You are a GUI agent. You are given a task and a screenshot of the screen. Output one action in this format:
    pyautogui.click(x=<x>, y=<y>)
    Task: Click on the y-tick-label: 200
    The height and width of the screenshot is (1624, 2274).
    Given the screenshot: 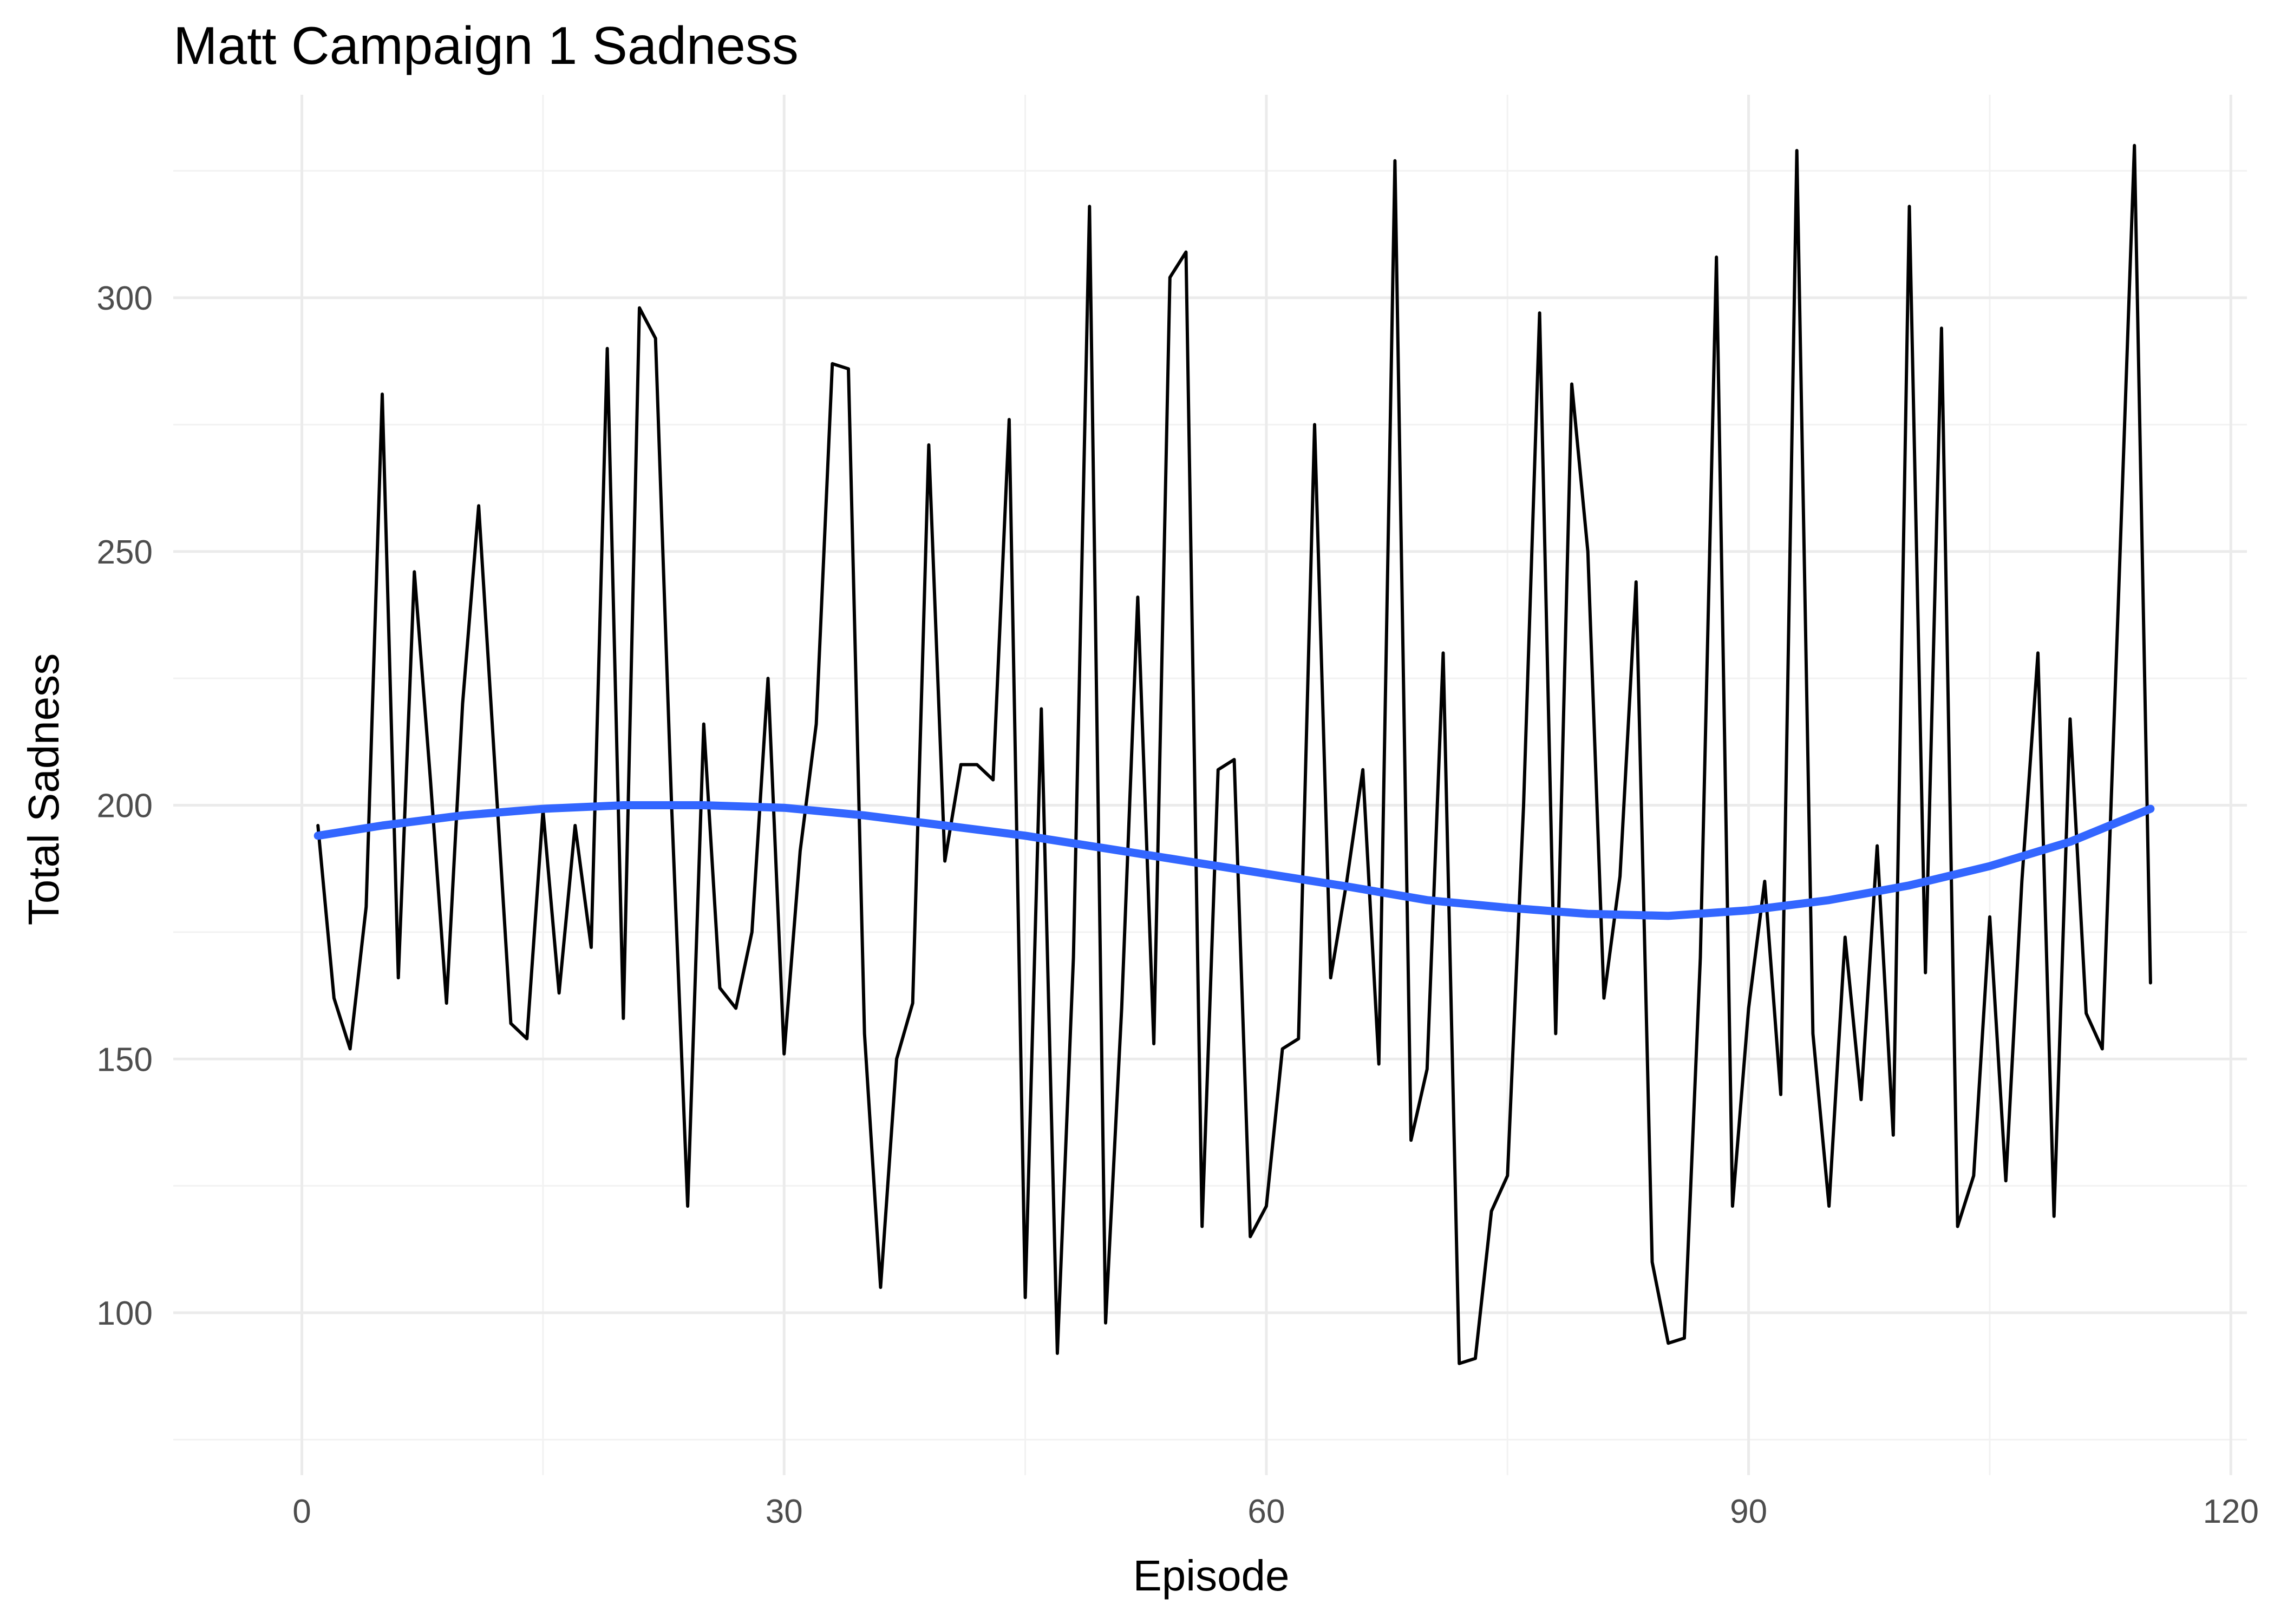 What is the action you would take?
    pyautogui.click(x=125, y=807)
    